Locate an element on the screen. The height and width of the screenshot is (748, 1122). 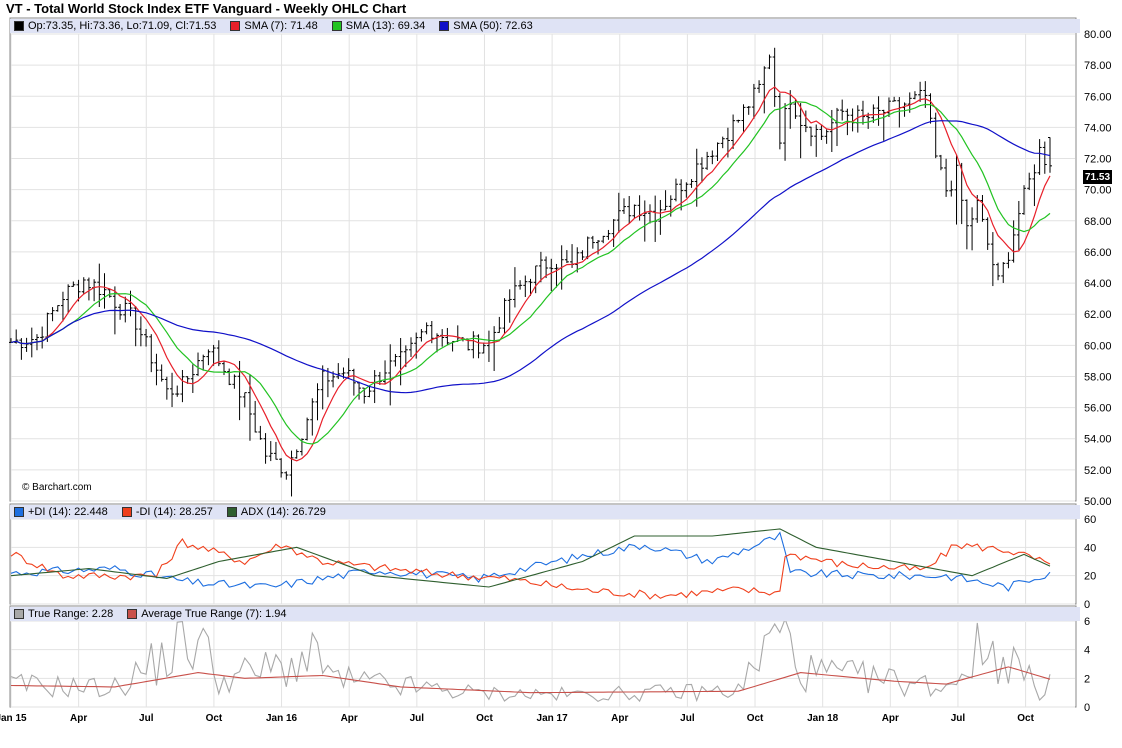
legend-label: -DI (14): 28.257 is located at coordinates (174, 512).